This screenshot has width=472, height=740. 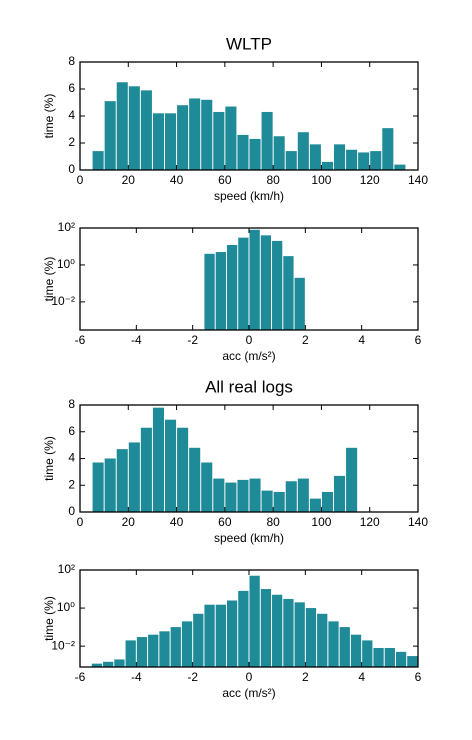 I want to click on y-tick-label: 10², so click(x=66, y=227).